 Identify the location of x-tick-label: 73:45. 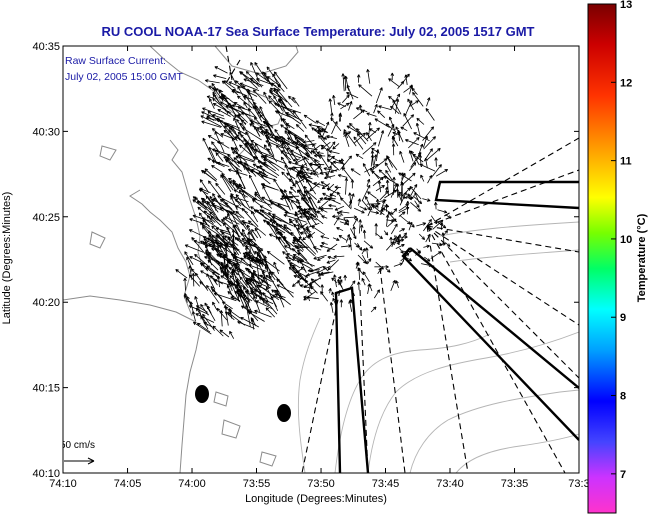
(386, 484).